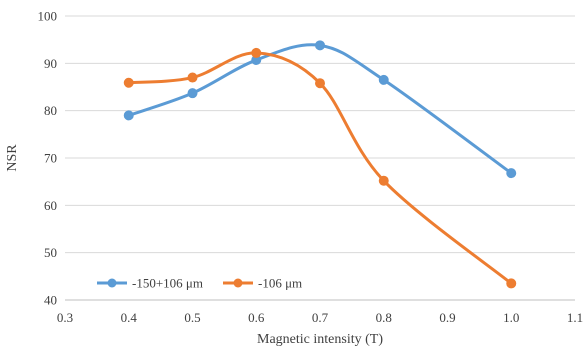 Image resolution: width=587 pixels, height=352 pixels. I want to click on x-tick-label: 0.4, so click(129, 317).